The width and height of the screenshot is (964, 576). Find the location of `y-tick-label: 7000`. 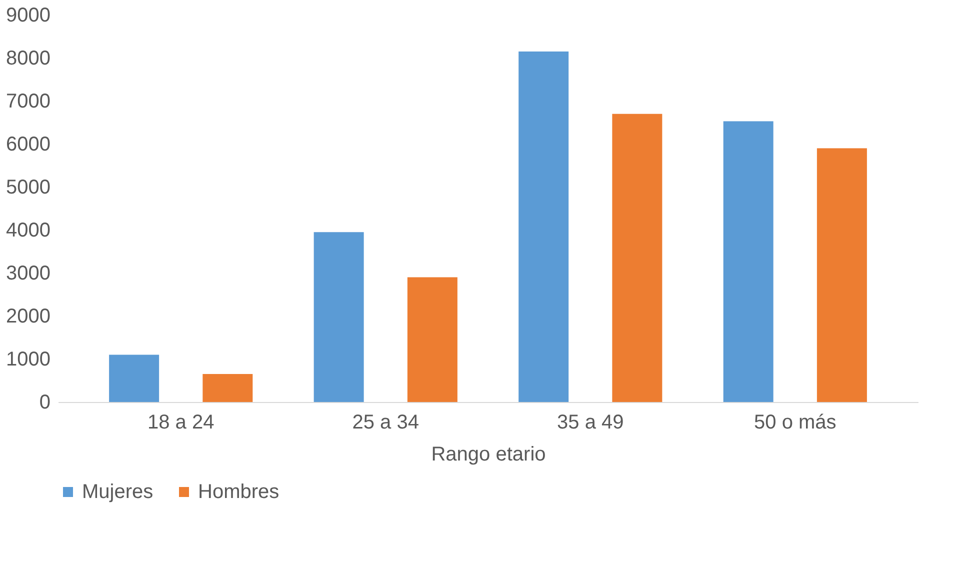

y-tick-label: 7000 is located at coordinates (28, 101).